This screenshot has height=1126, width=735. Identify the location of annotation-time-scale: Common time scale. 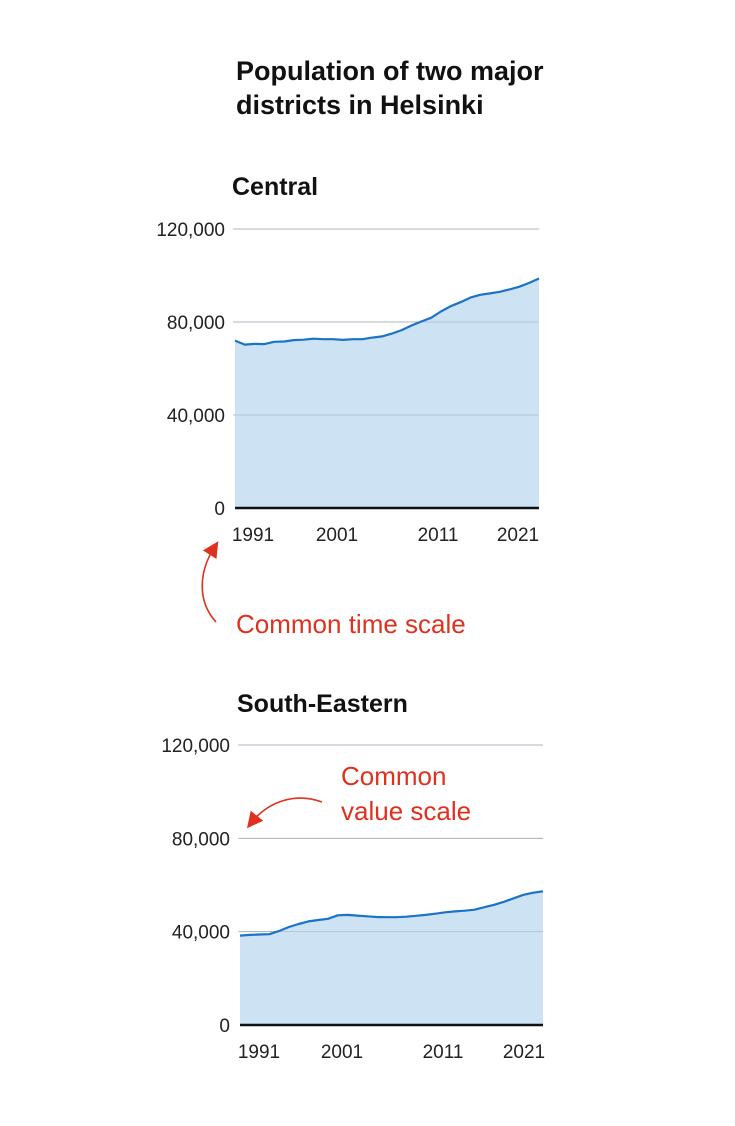
(351, 624).